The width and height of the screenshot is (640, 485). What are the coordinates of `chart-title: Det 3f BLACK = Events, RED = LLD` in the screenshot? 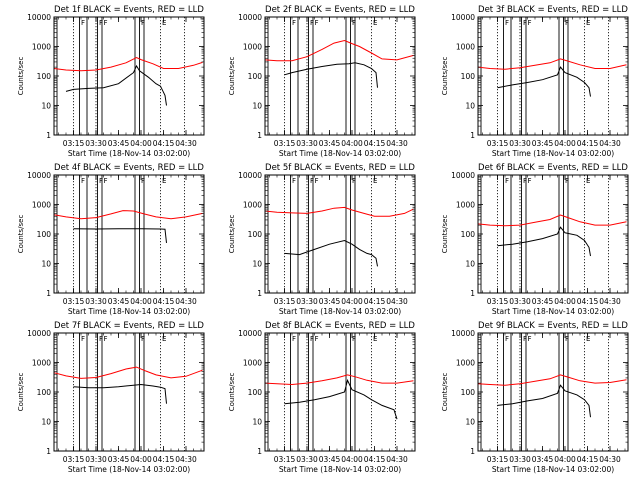 It's located at (553, 10).